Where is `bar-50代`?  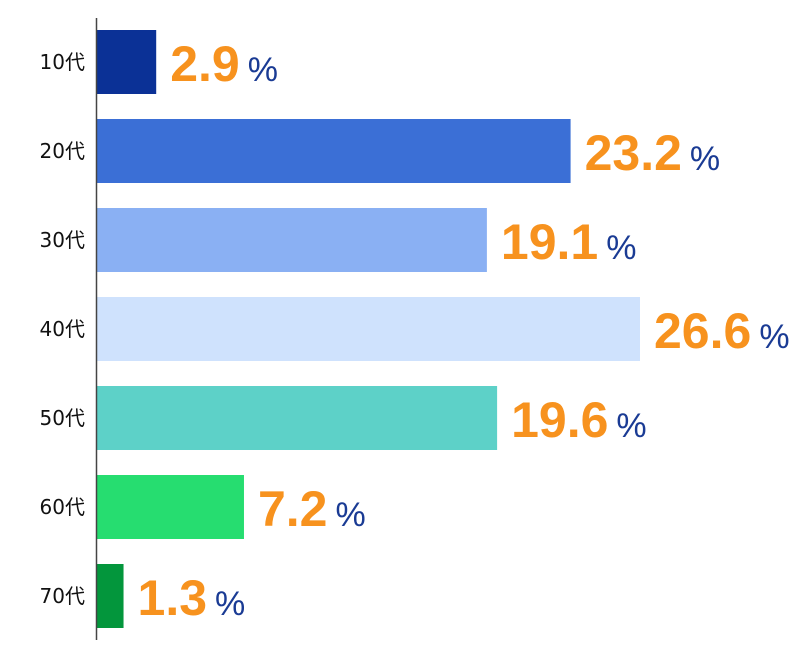
bar-50代 is located at coordinates (297, 418).